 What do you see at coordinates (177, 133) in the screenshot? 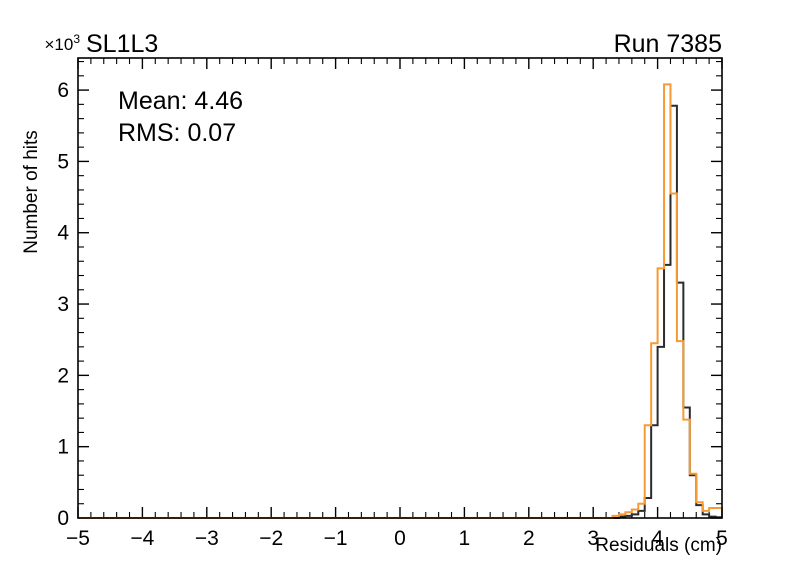
I see `stat-rms: RMS: 0.07` at bounding box center [177, 133].